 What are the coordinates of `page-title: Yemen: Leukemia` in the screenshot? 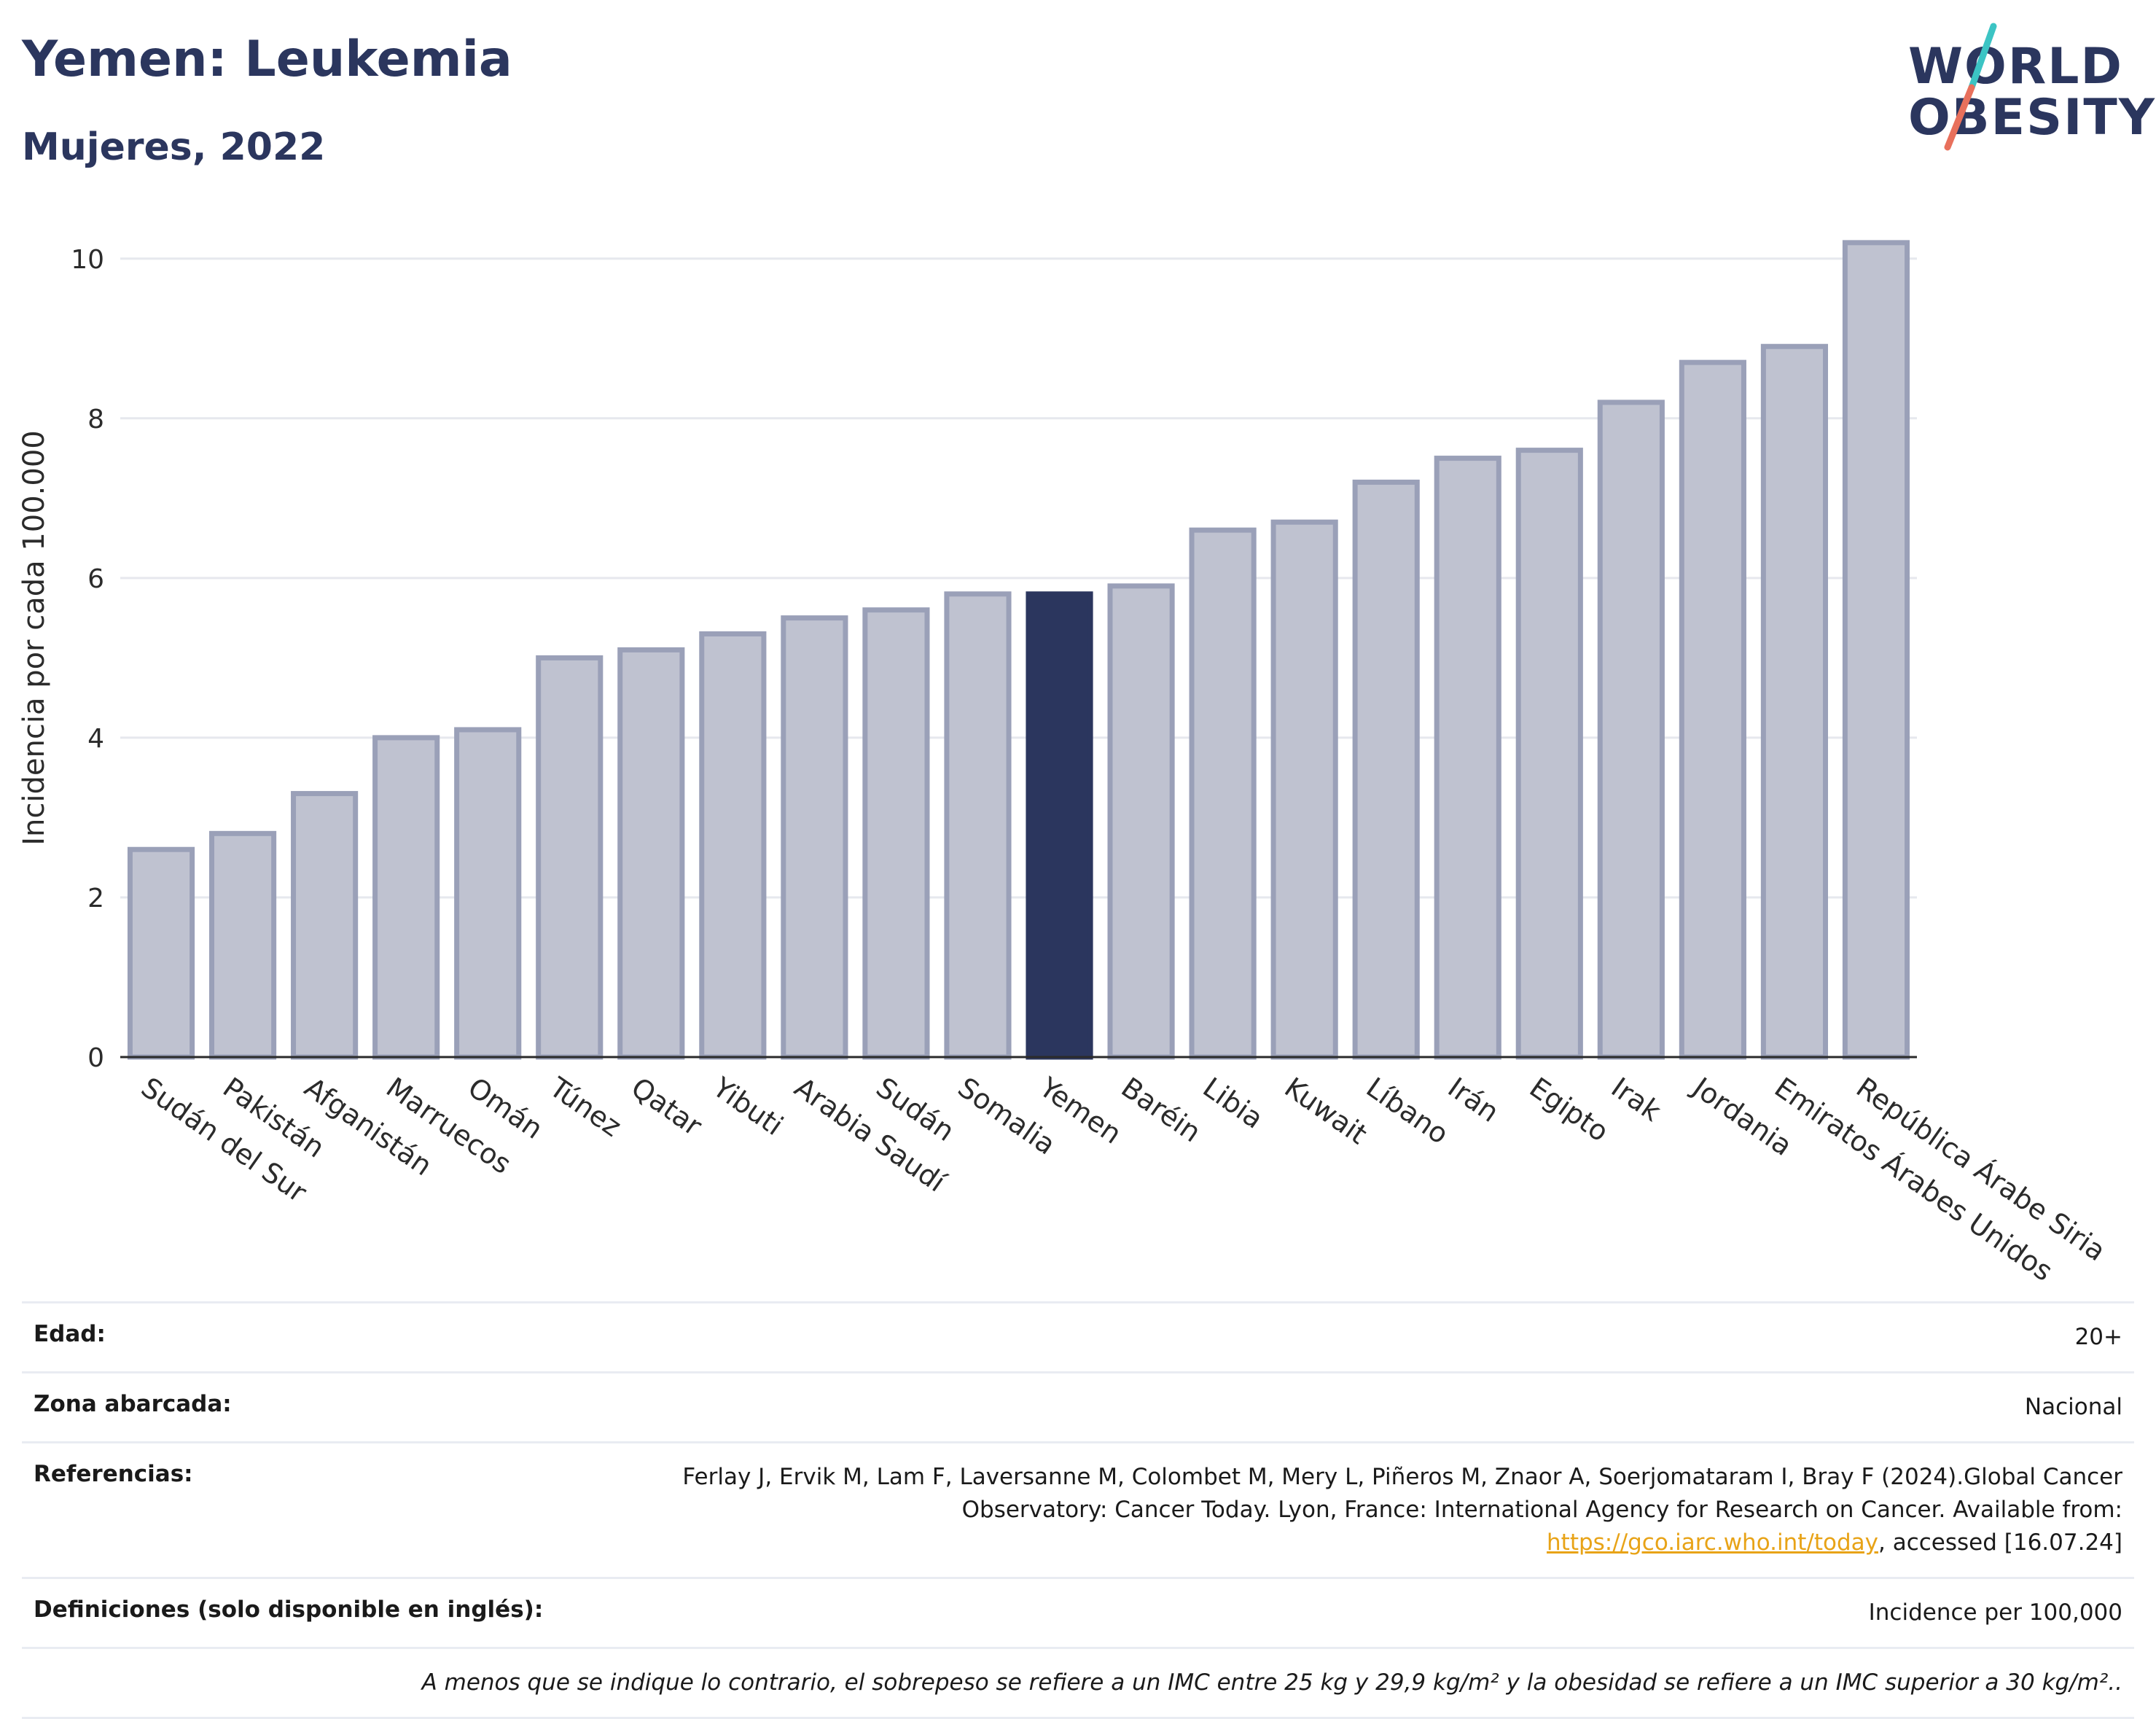 It's located at (267, 60).